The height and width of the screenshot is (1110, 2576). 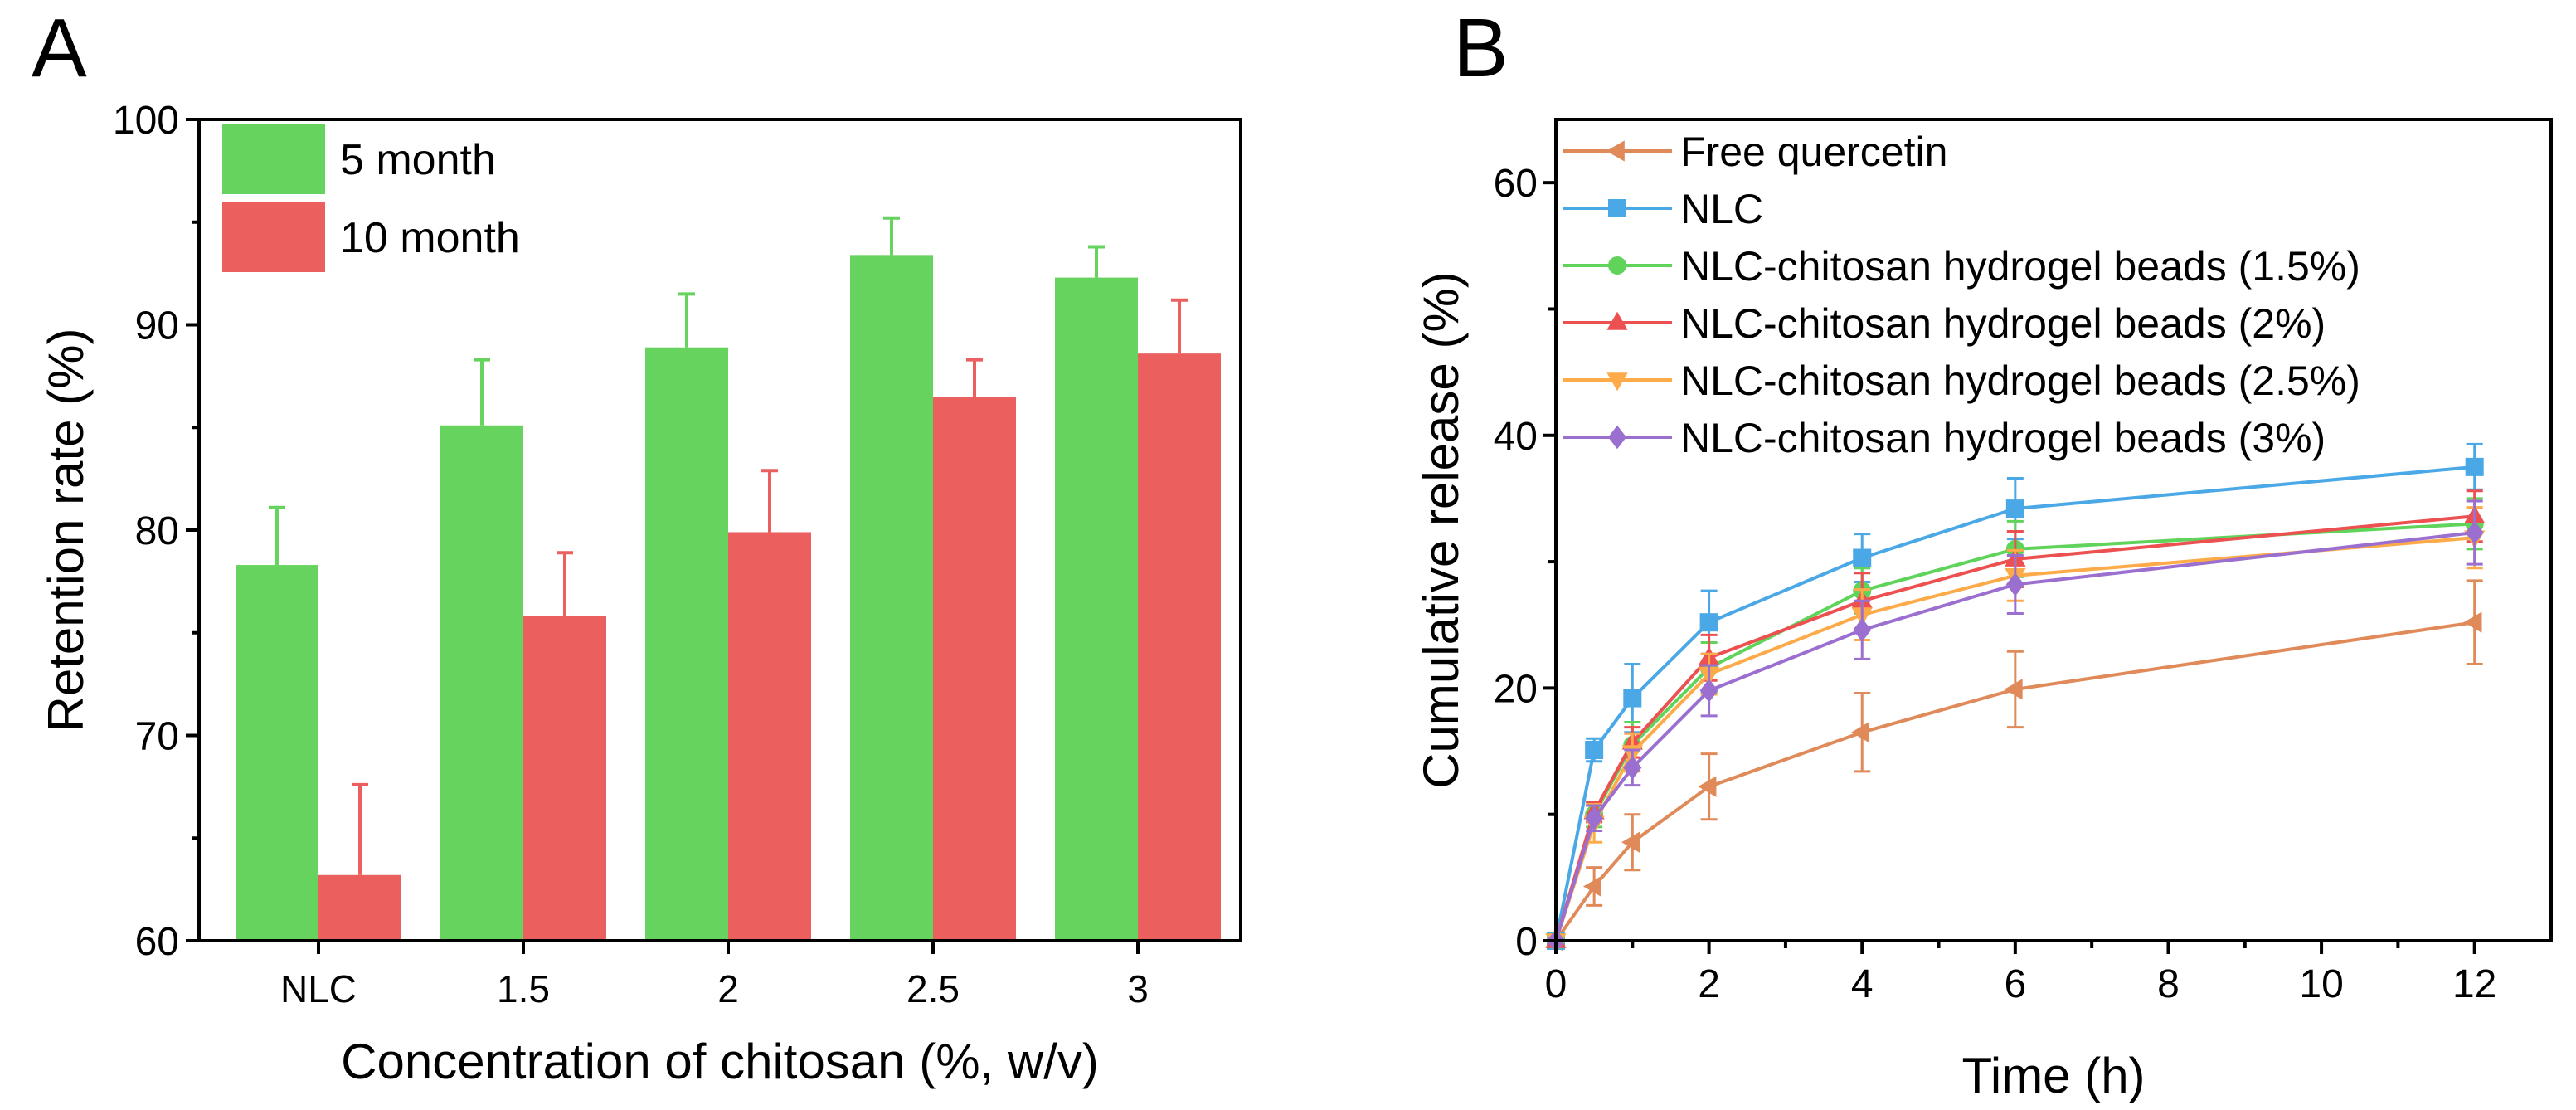 I want to click on chart-b-ylabel: Cumulative release (%), so click(x=1441, y=530).